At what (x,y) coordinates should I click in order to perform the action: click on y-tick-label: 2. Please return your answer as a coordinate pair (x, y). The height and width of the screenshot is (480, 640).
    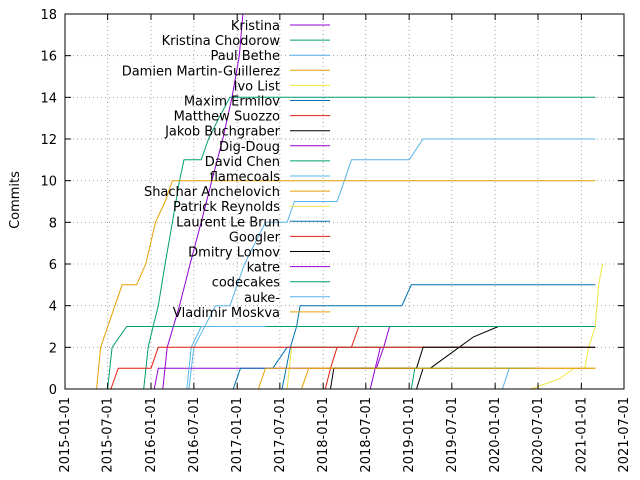
    Looking at the image, I should click on (53, 348).